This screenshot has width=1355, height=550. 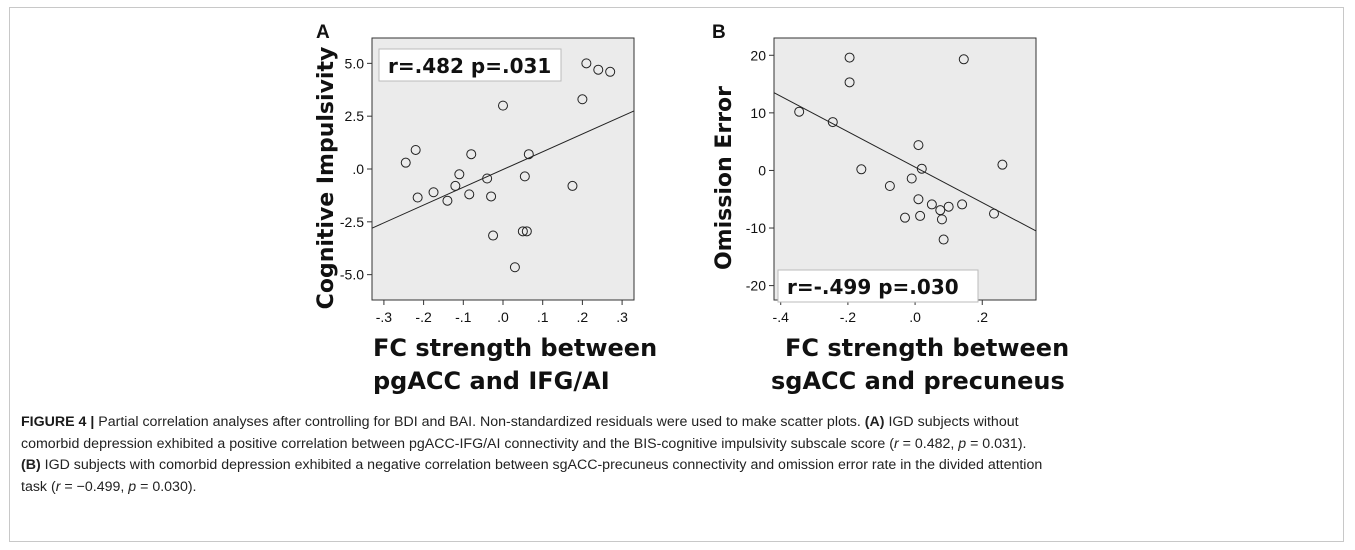 I want to click on y-tick-label: -2.5, so click(x=352, y=222).